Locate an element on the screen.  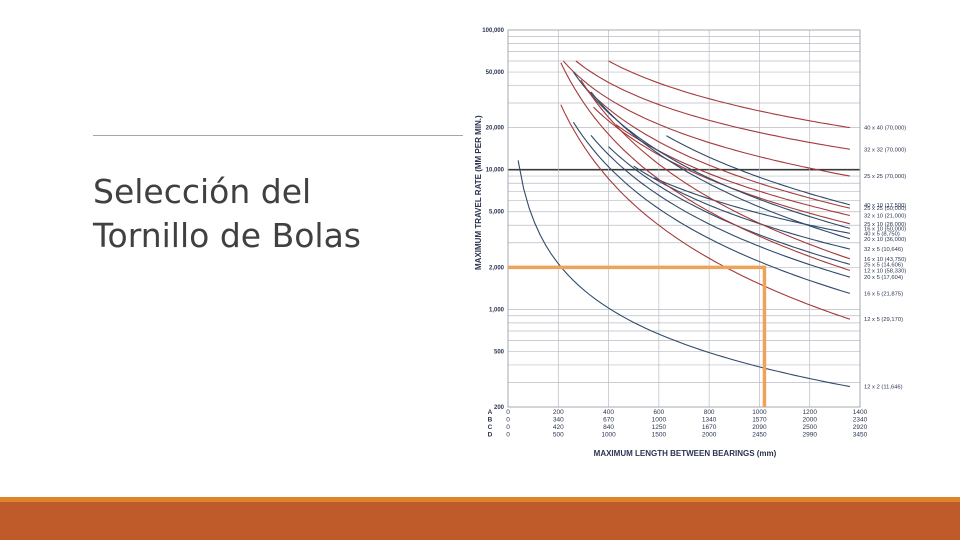
series-label: 12 x 2 (11,646) is located at coordinates (883, 388).